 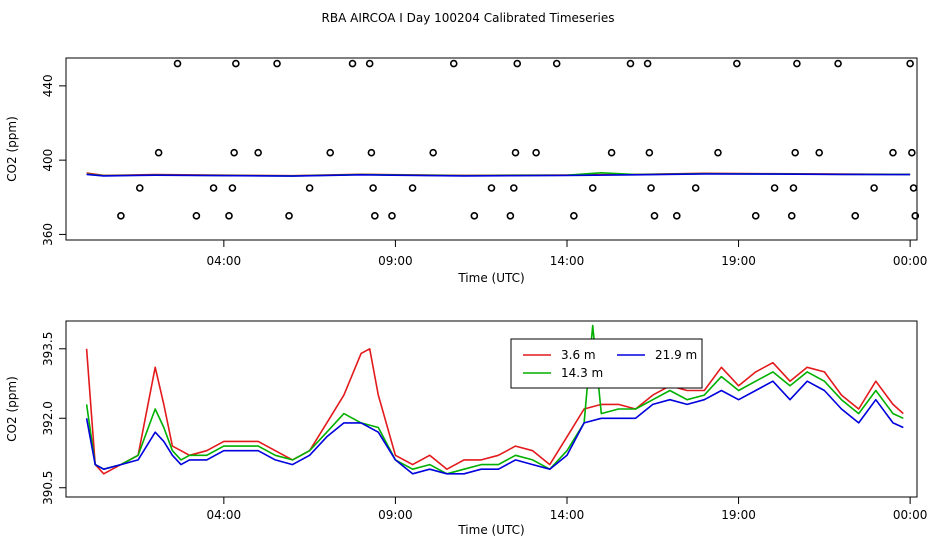 I want to click on legend: 3.6 m 21.9 m 14.3 m, so click(x=606, y=363).